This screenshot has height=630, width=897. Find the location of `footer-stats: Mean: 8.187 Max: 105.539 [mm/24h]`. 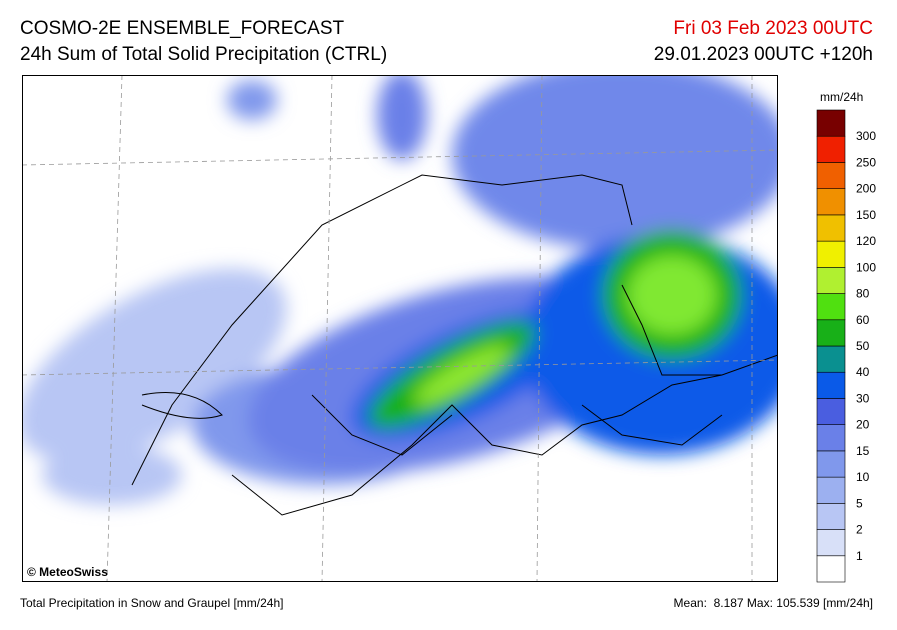

footer-stats: Mean: 8.187 Max: 105.539 [mm/24h] is located at coordinates (773, 603).